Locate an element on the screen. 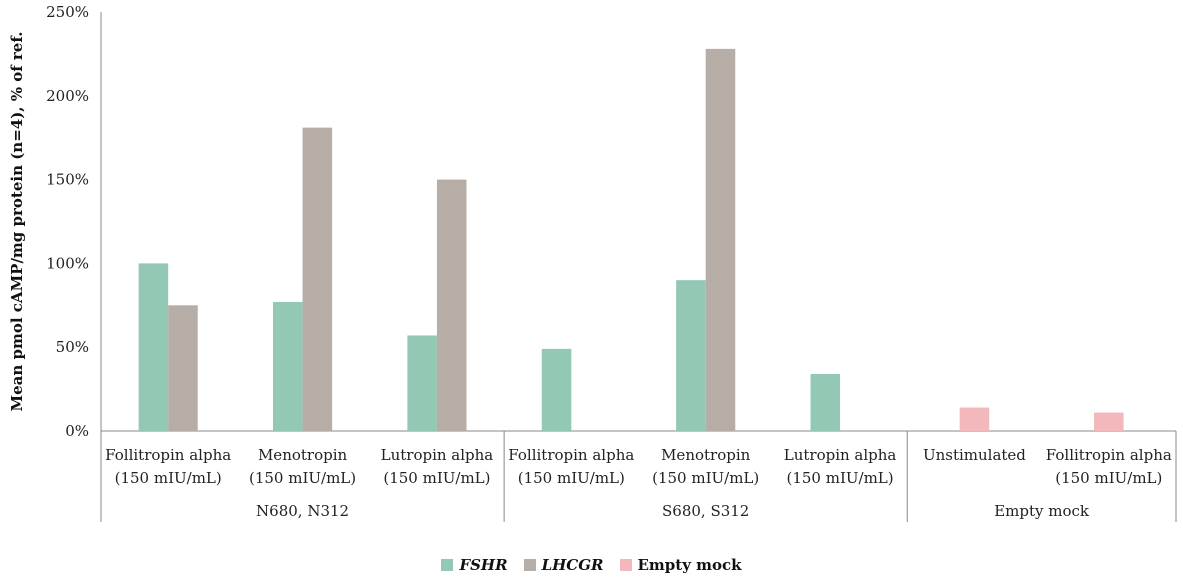 This screenshot has width=1183, height=582. y-tick-label: 200% is located at coordinates (67, 96).